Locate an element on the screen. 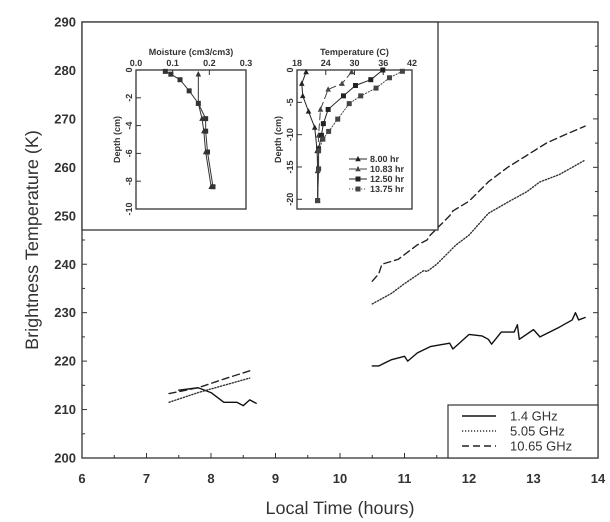 The height and width of the screenshot is (522, 610). x-tick-label: 0.2 is located at coordinates (209, 63).